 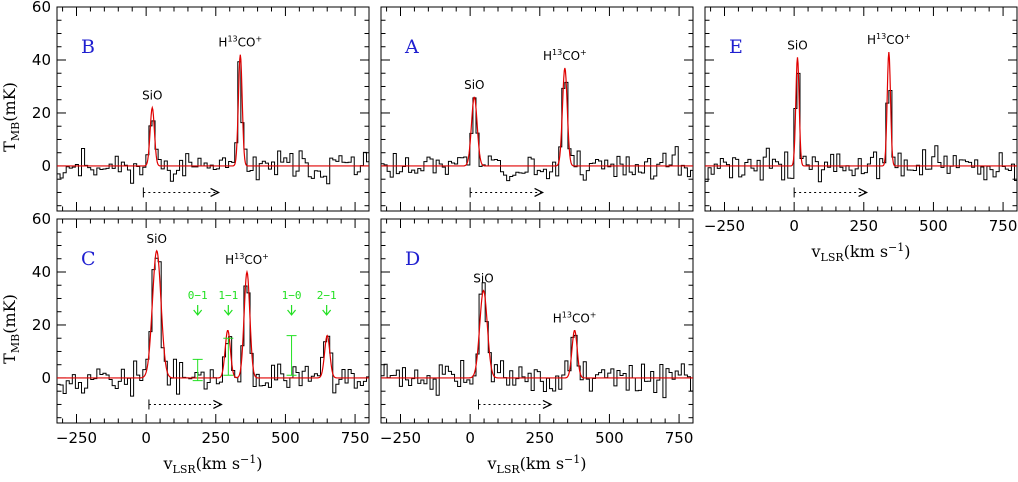 What do you see at coordinates (327, 295) in the screenshot?
I see `hfs-label: 2−1` at bounding box center [327, 295].